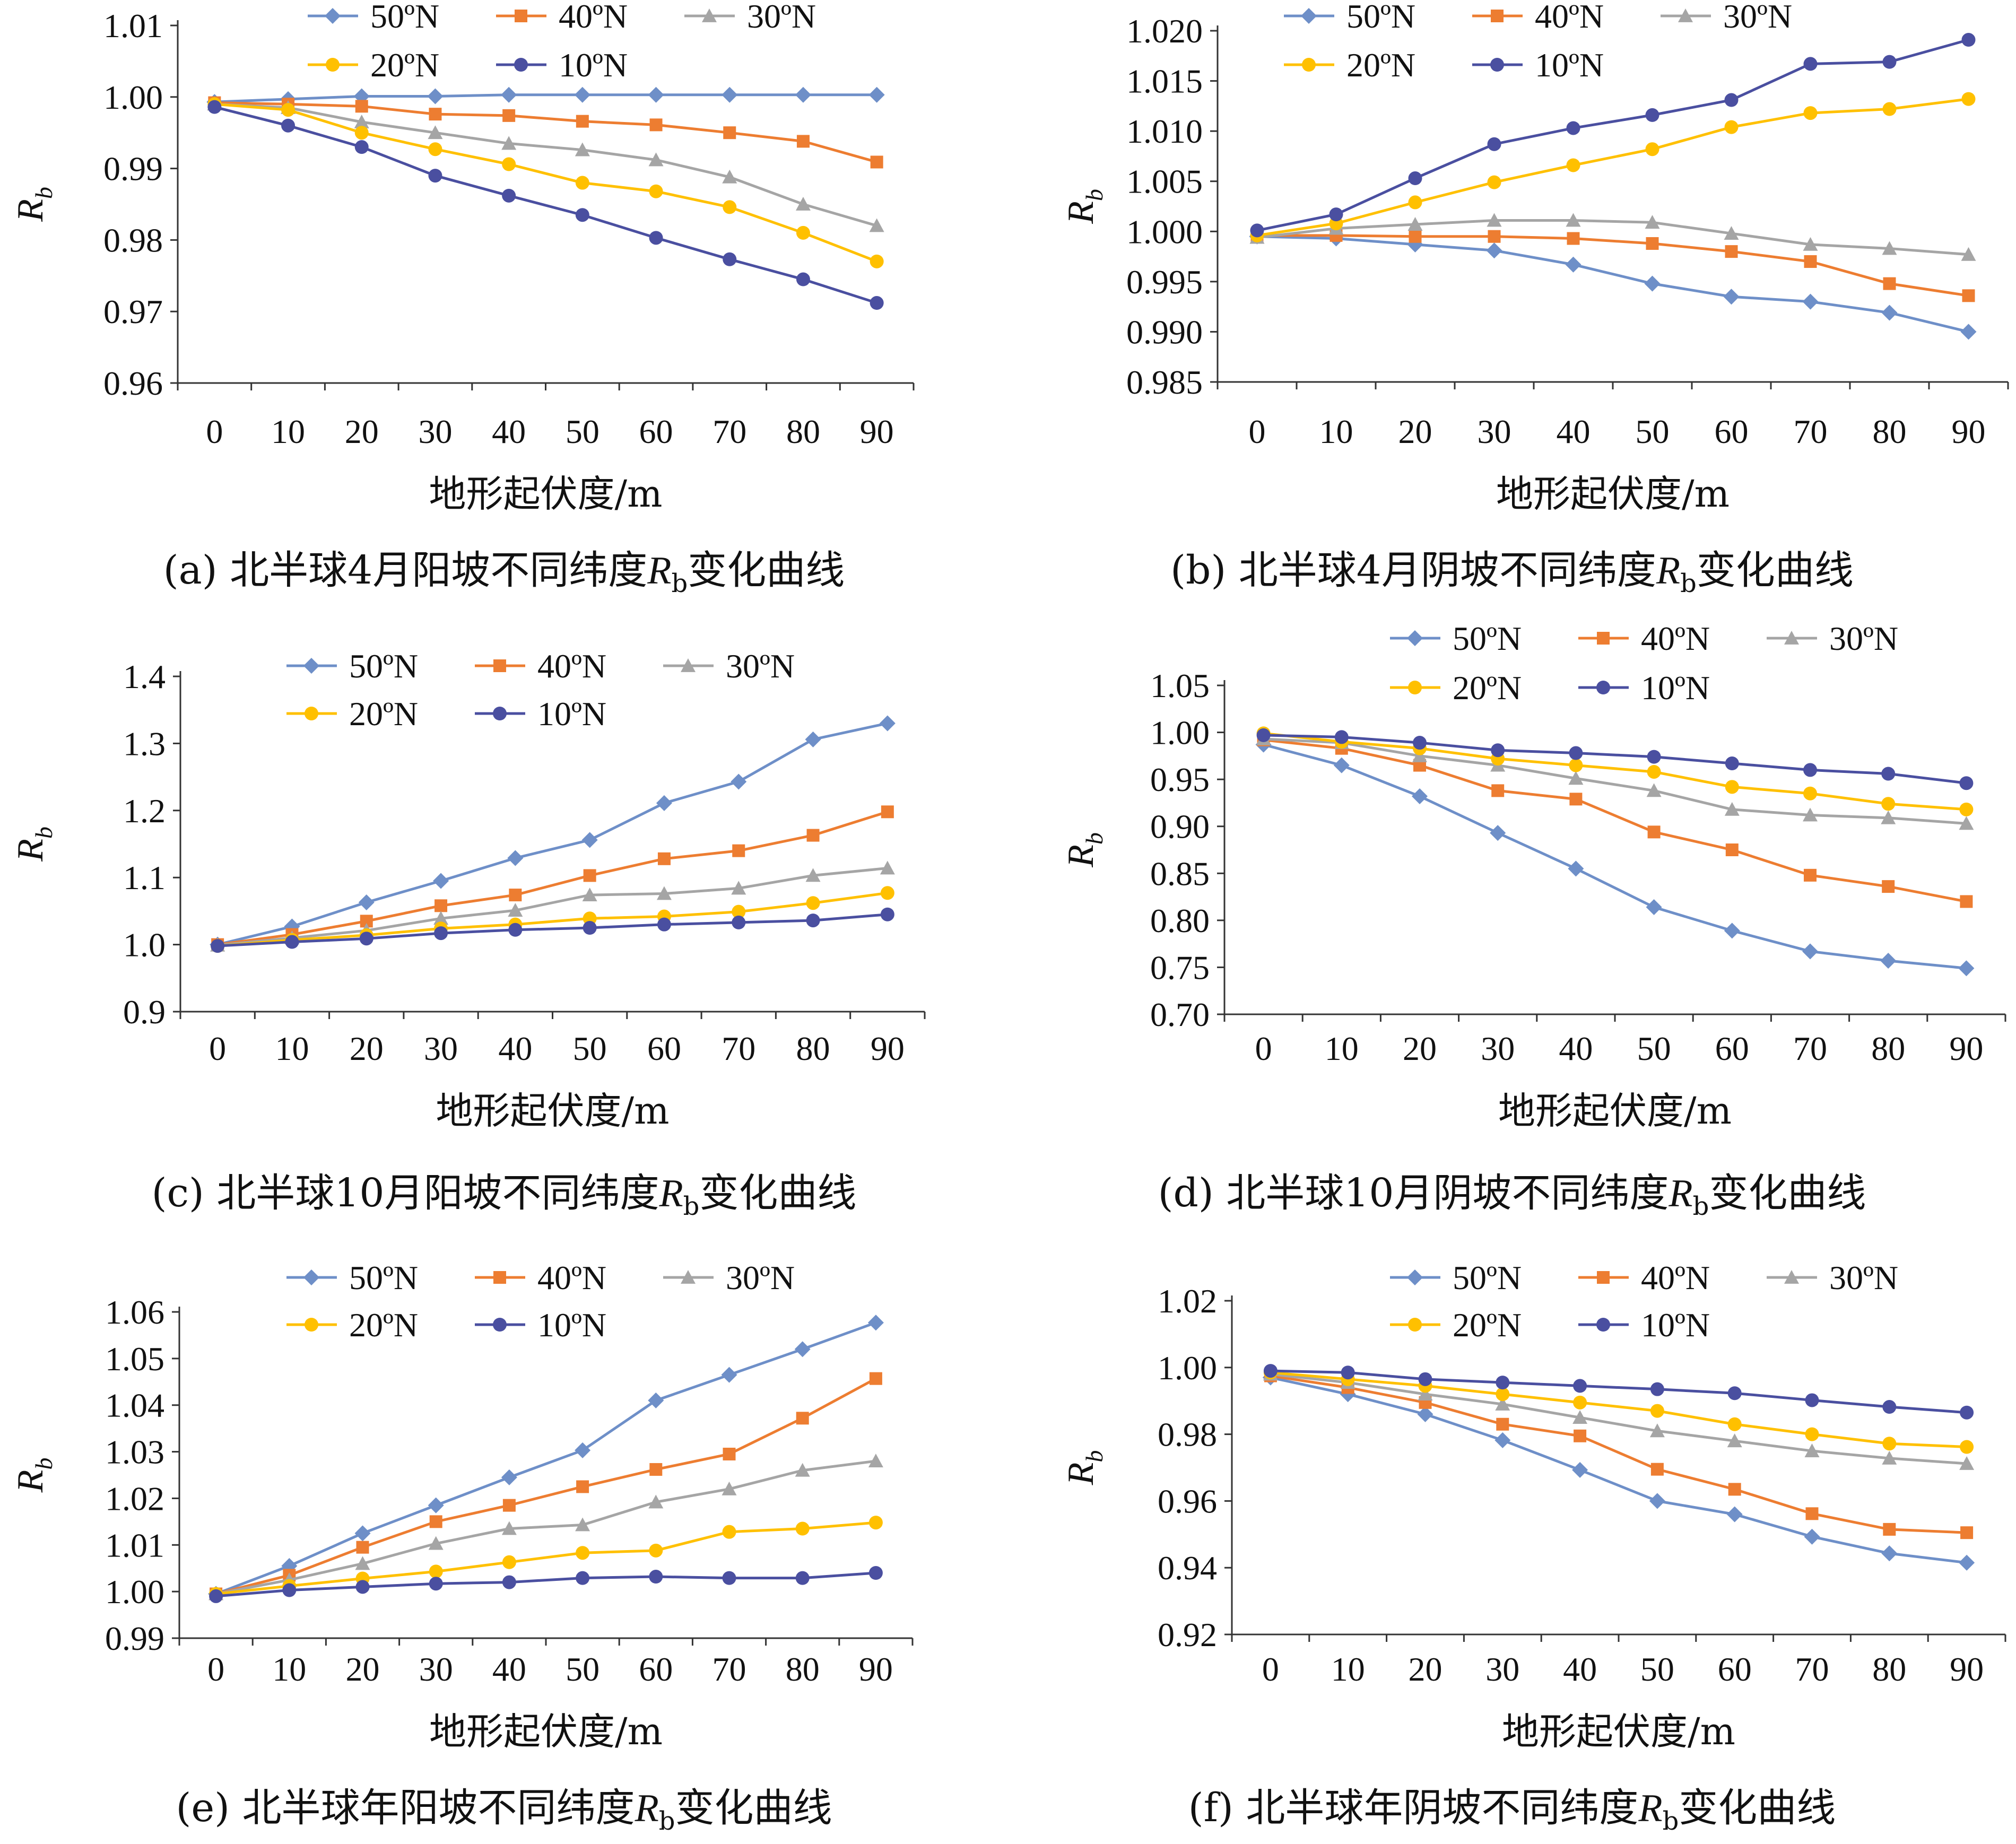 The width and height of the screenshot is (2016, 1844). Describe the element at coordinates (1180, 967) in the screenshot. I see `y-tick-label: 0.75` at that location.